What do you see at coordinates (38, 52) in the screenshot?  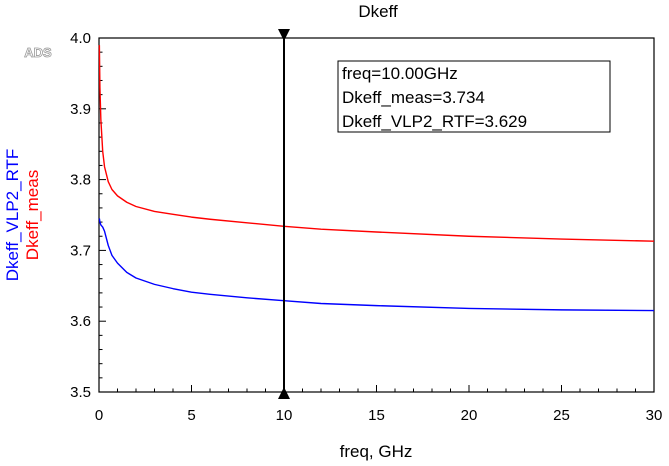 I see `ads-watermark: ADS` at bounding box center [38, 52].